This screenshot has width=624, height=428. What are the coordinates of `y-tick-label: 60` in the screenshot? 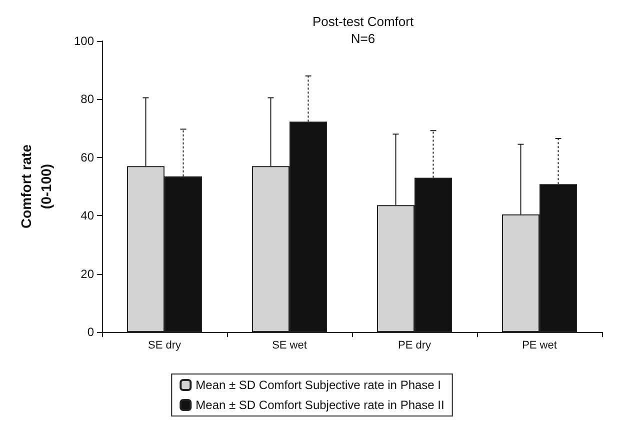 It's located at (87, 157).